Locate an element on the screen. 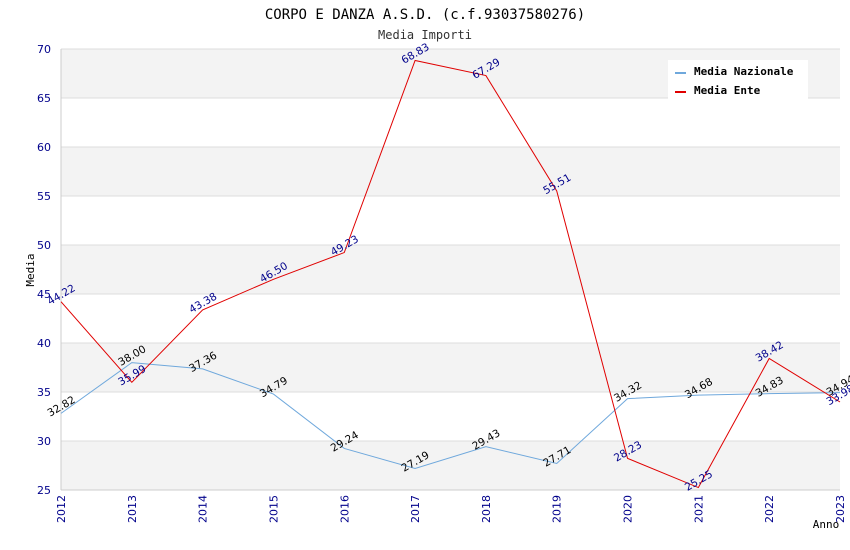 The width and height of the screenshot is (850, 550). legend-box is located at coordinates (738, 81).